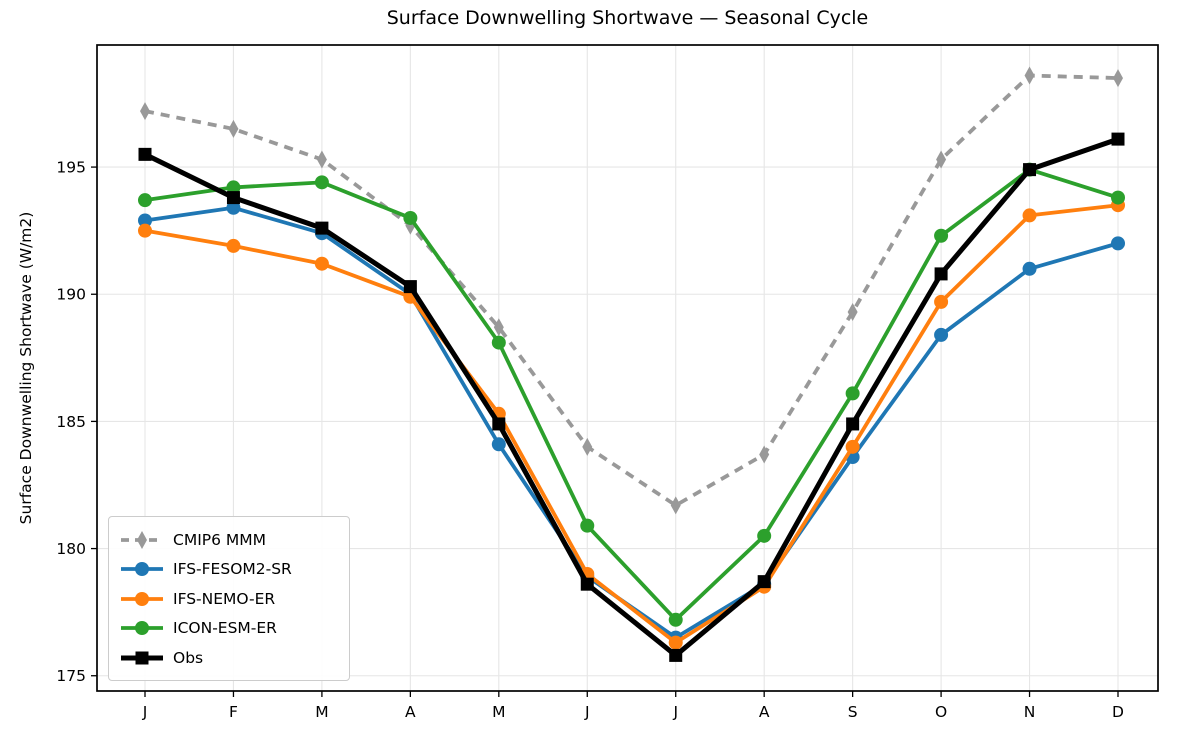  I want to click on svg-text: S, so click(853, 712).